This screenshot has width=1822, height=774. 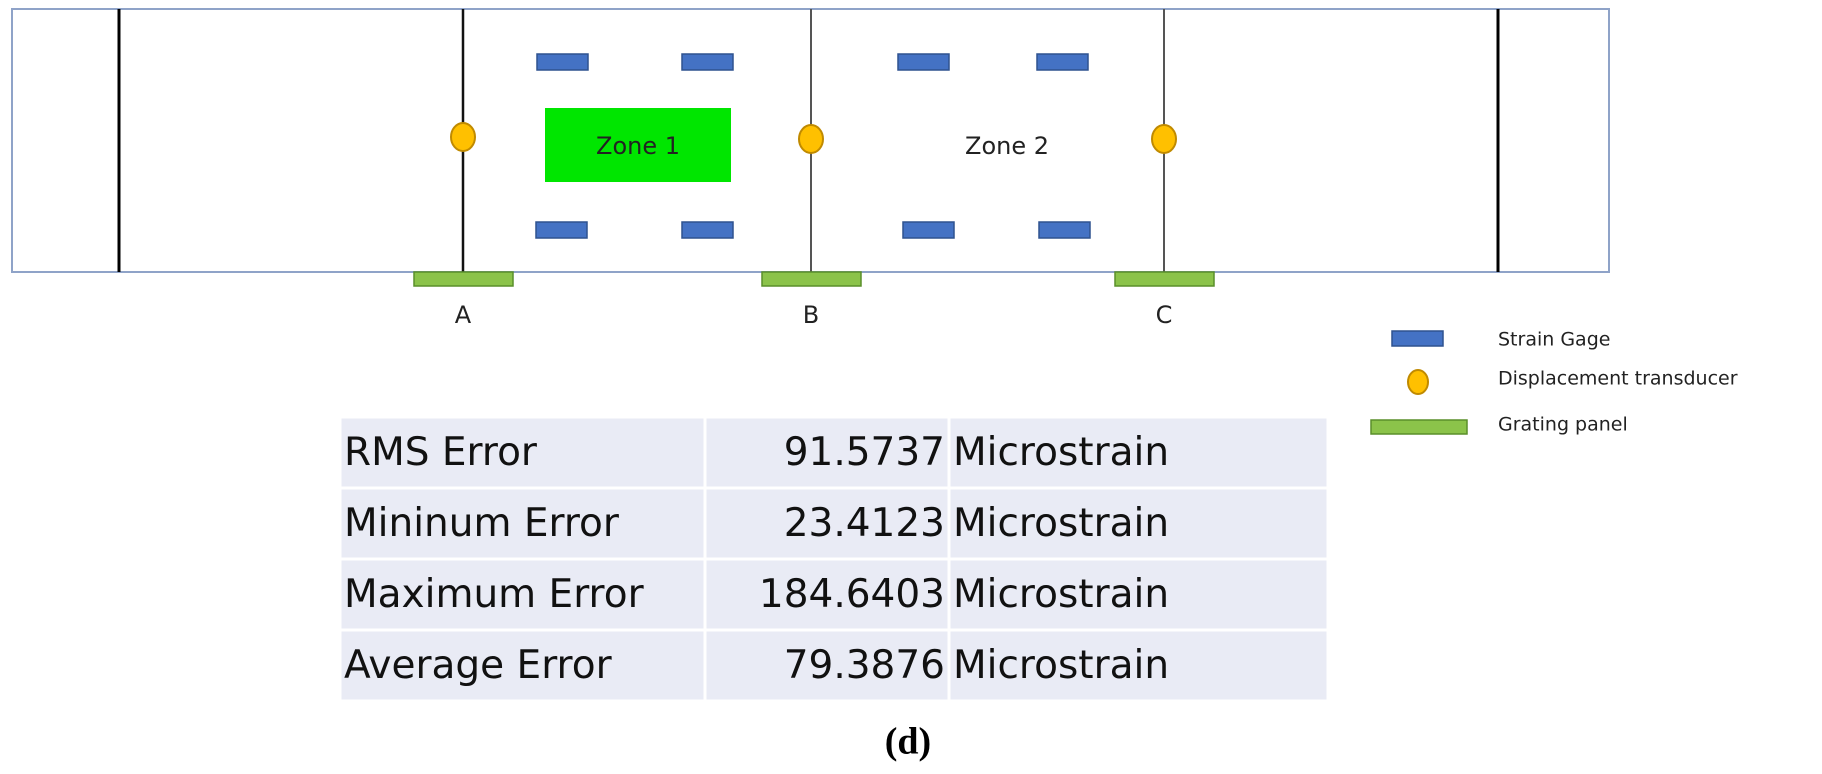 I want to click on cell-text: 91.5737, so click(x=864, y=452).